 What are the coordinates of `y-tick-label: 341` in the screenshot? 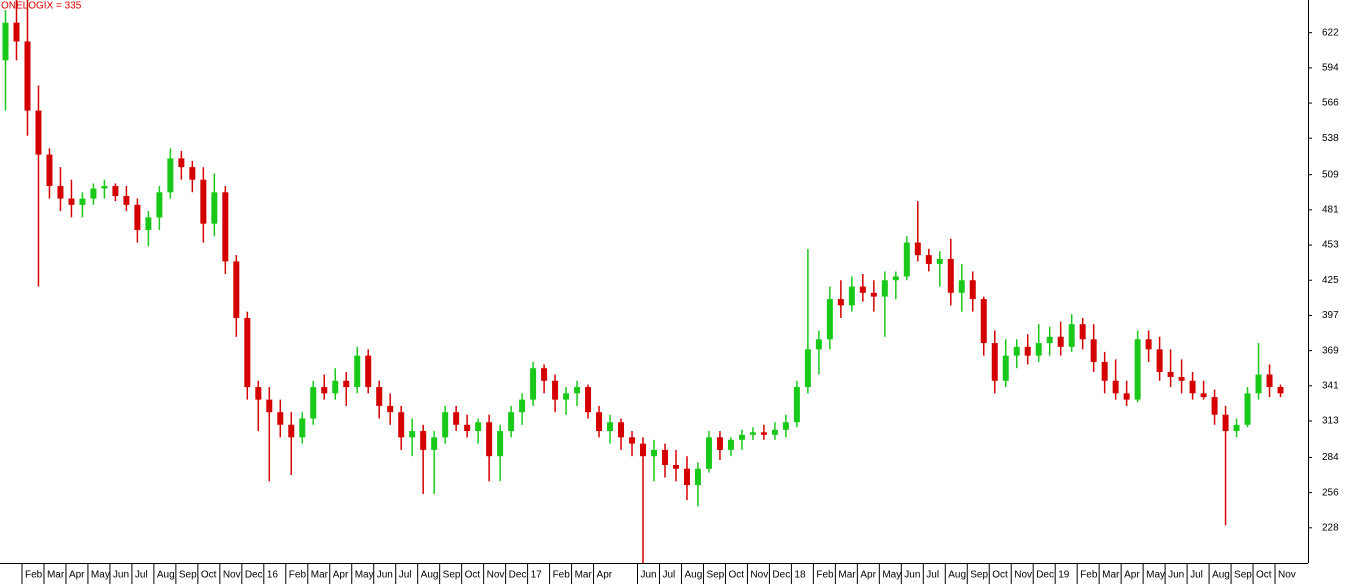 It's located at (1330, 385).